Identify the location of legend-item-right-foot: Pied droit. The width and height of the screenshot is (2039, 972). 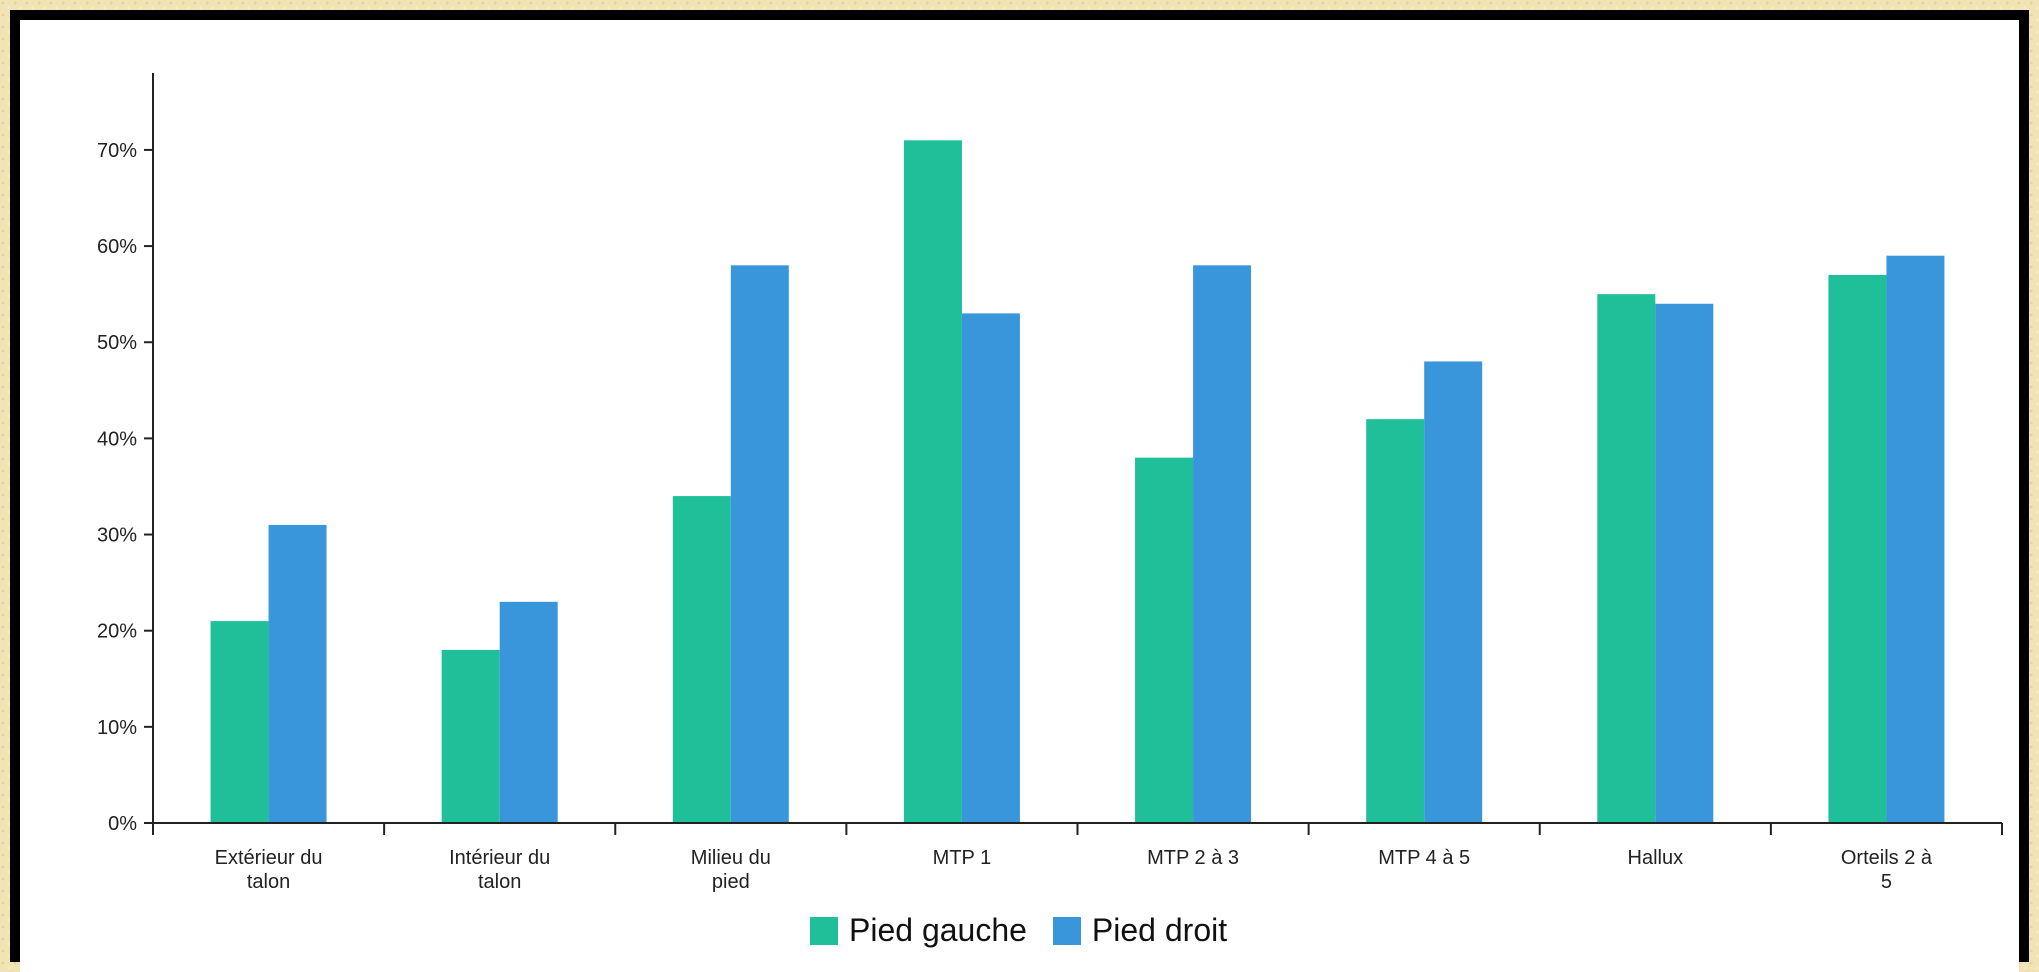
(1140, 930).